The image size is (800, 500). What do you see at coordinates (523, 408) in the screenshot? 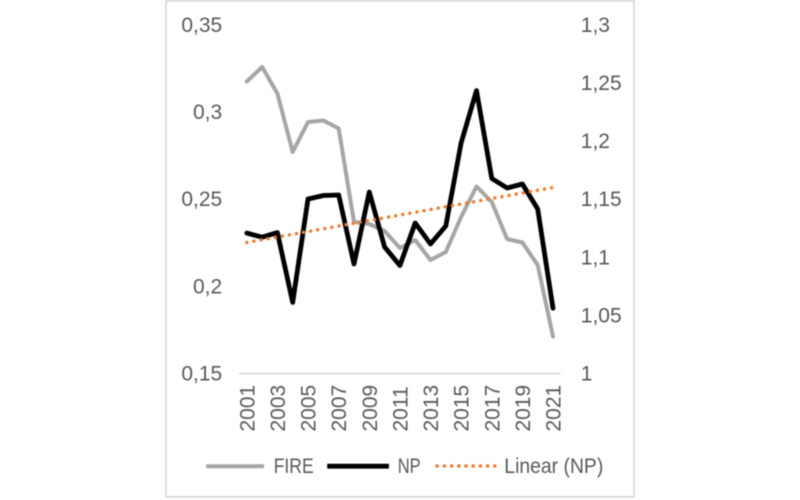
I see `svg-text: 2019` at bounding box center [523, 408].